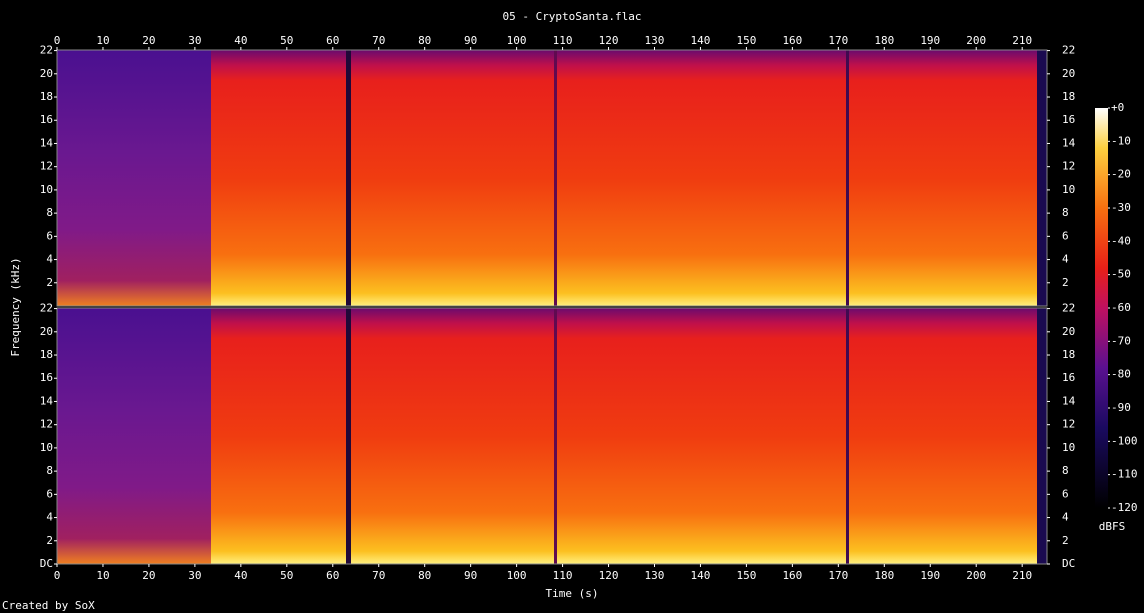  I want to click on x-tick-label-bottom: 180, so click(884, 575).